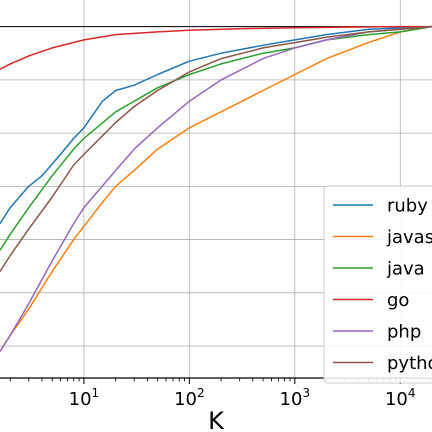 The height and width of the screenshot is (432, 432). What do you see at coordinates (405, 269) in the screenshot?
I see `legend-label-java: java` at bounding box center [405, 269].